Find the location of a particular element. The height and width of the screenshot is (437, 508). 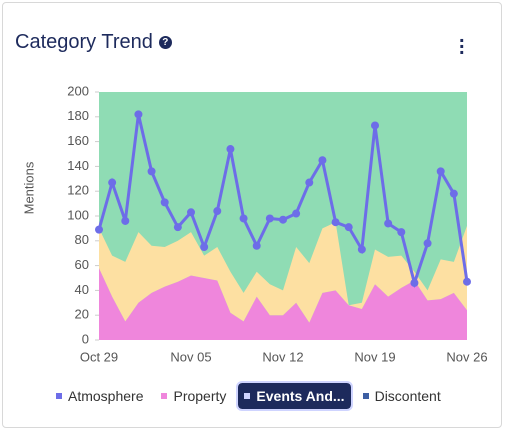

x-tick-label: Nov 12 is located at coordinates (282, 356).